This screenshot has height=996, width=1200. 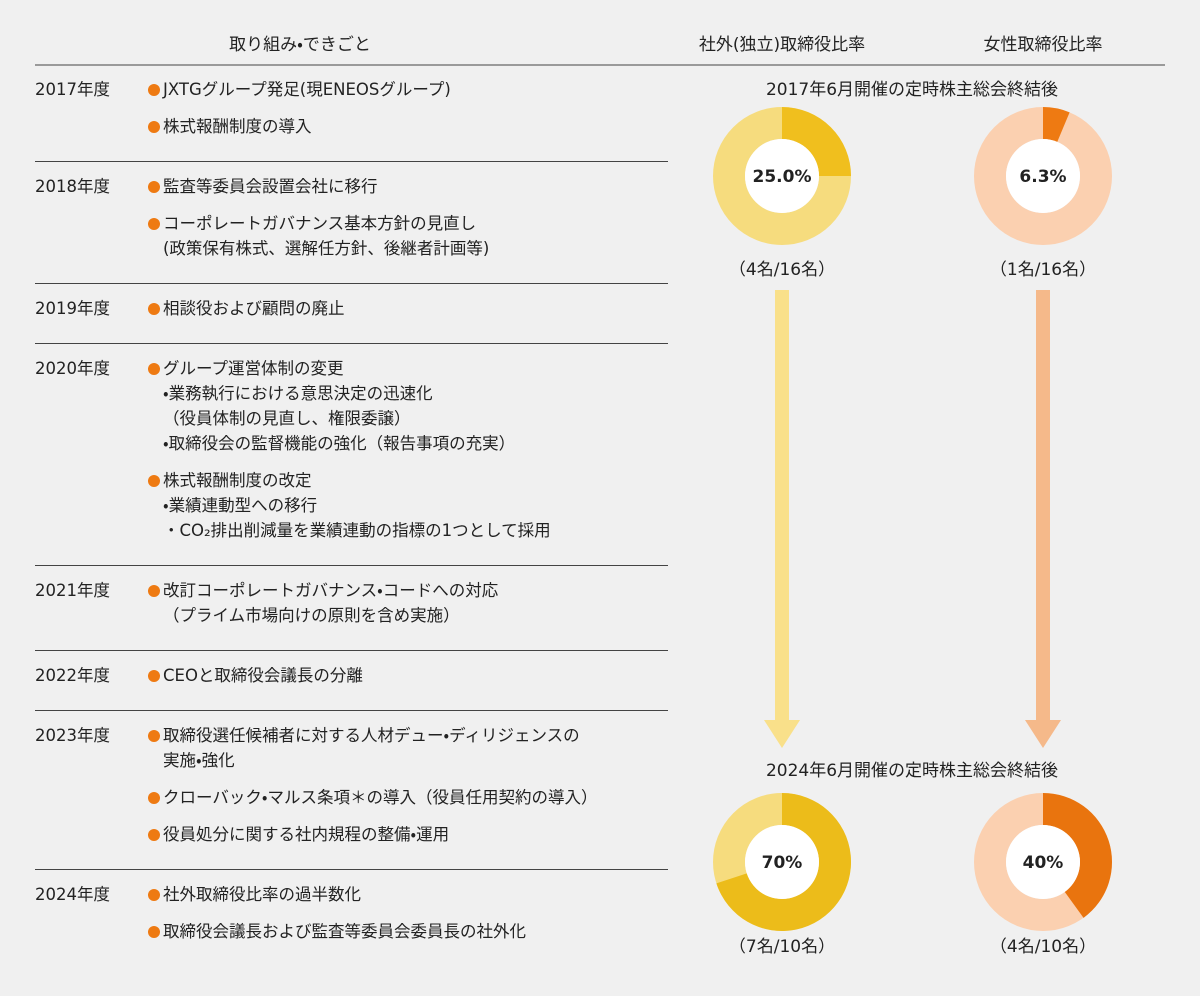 What do you see at coordinates (912, 90) in the screenshot?
I see `snapshot-caption: 2017年6月開催の定時株主総会終結後` at bounding box center [912, 90].